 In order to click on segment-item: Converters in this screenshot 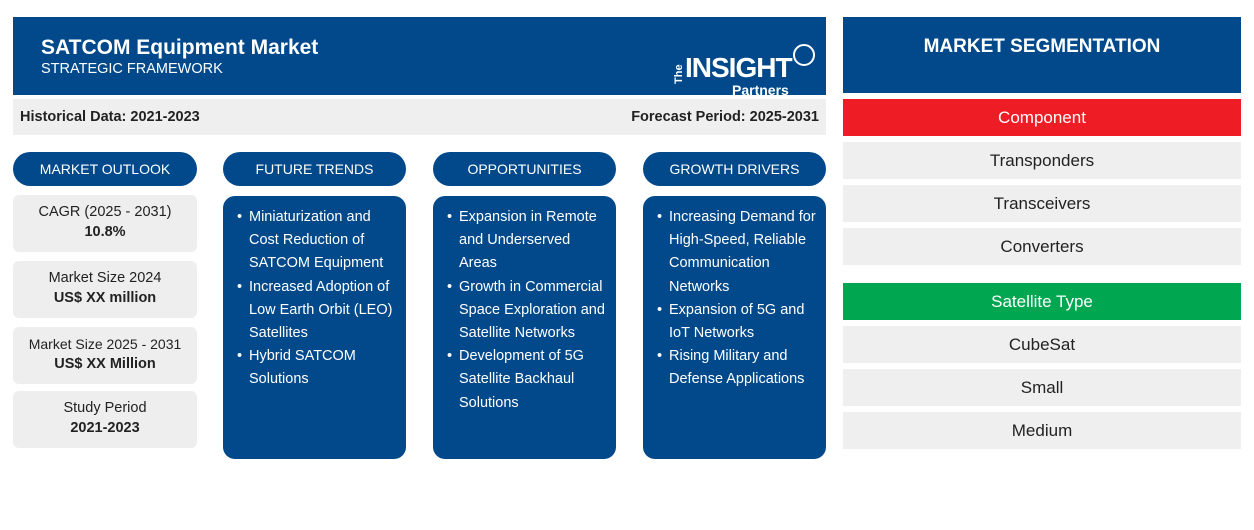, I will do `click(1042, 246)`.